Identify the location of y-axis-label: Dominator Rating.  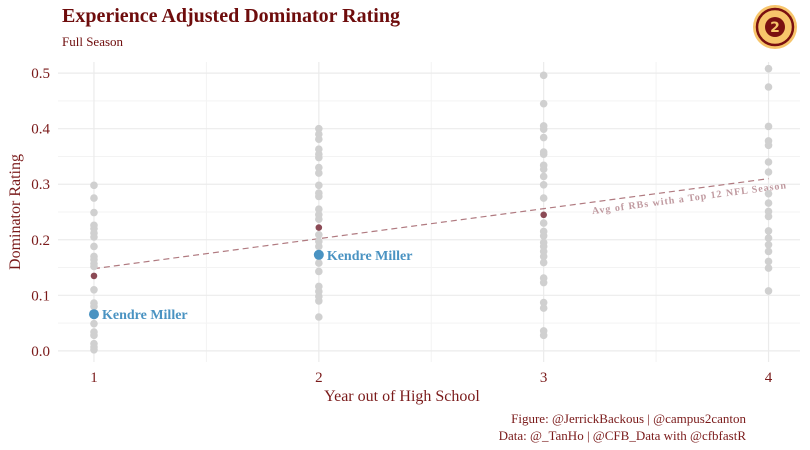
(15, 212).